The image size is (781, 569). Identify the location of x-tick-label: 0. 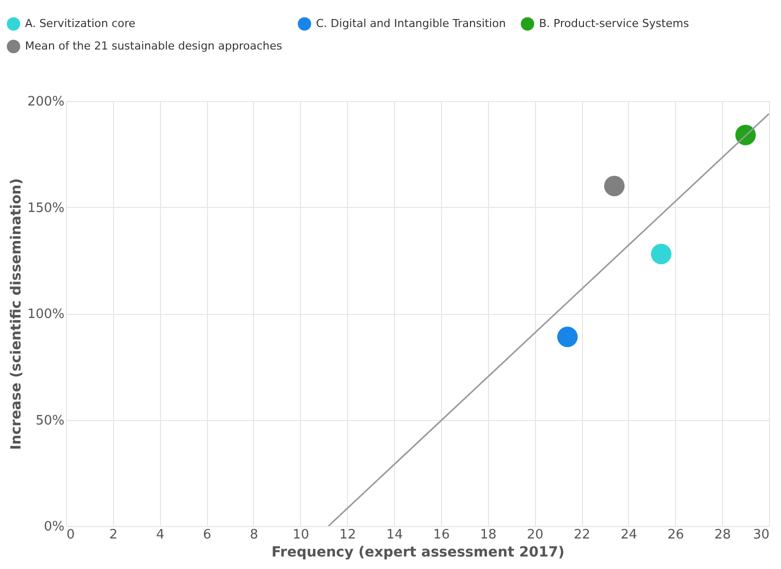
(70, 535).